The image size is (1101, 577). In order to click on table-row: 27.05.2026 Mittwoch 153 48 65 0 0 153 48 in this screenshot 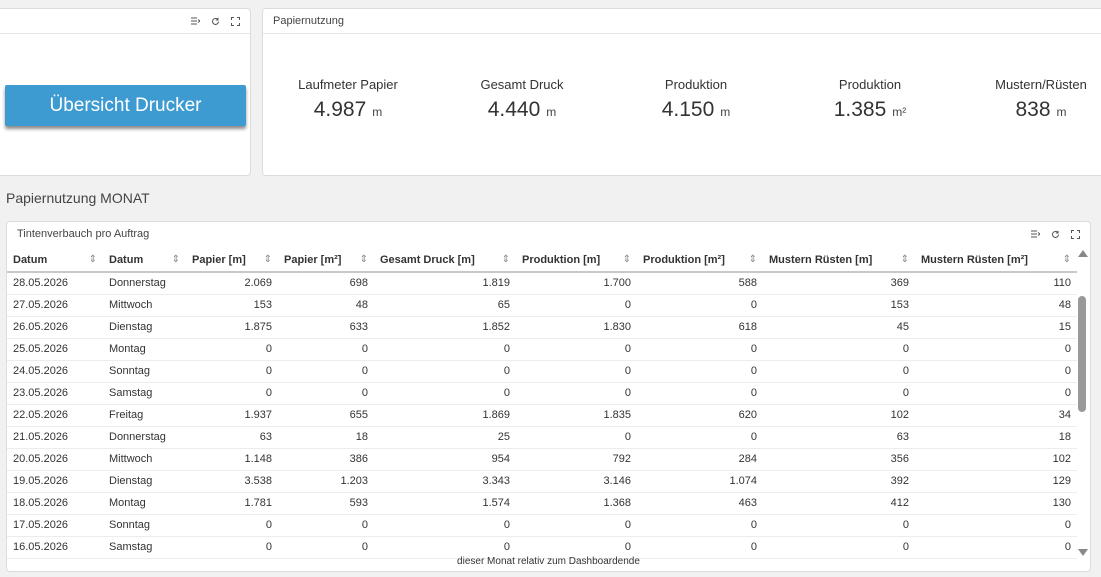, I will do `click(542, 305)`.